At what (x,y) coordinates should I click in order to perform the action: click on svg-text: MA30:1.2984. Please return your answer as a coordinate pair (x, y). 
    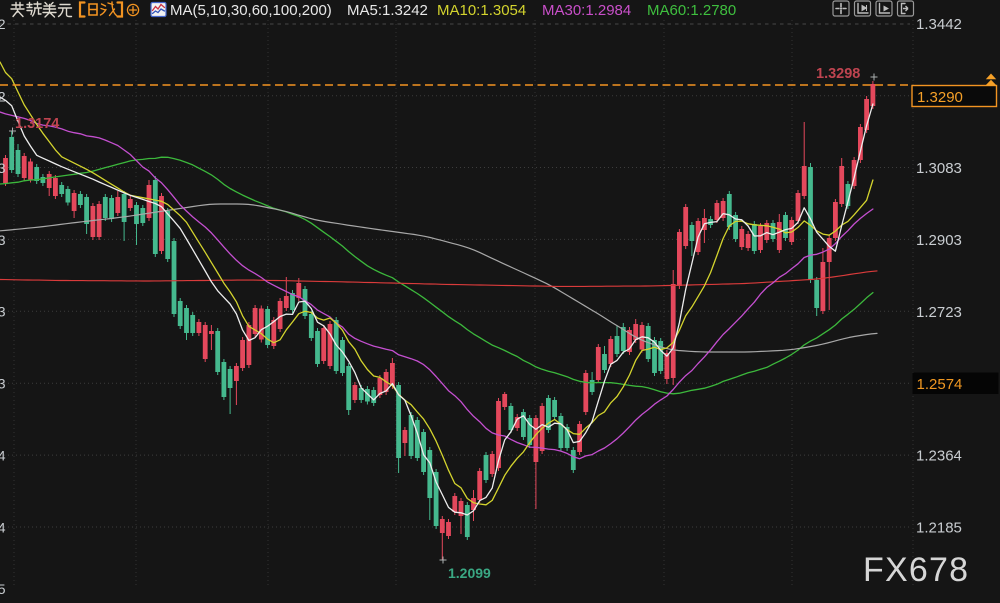
    Looking at the image, I should click on (586, 10).